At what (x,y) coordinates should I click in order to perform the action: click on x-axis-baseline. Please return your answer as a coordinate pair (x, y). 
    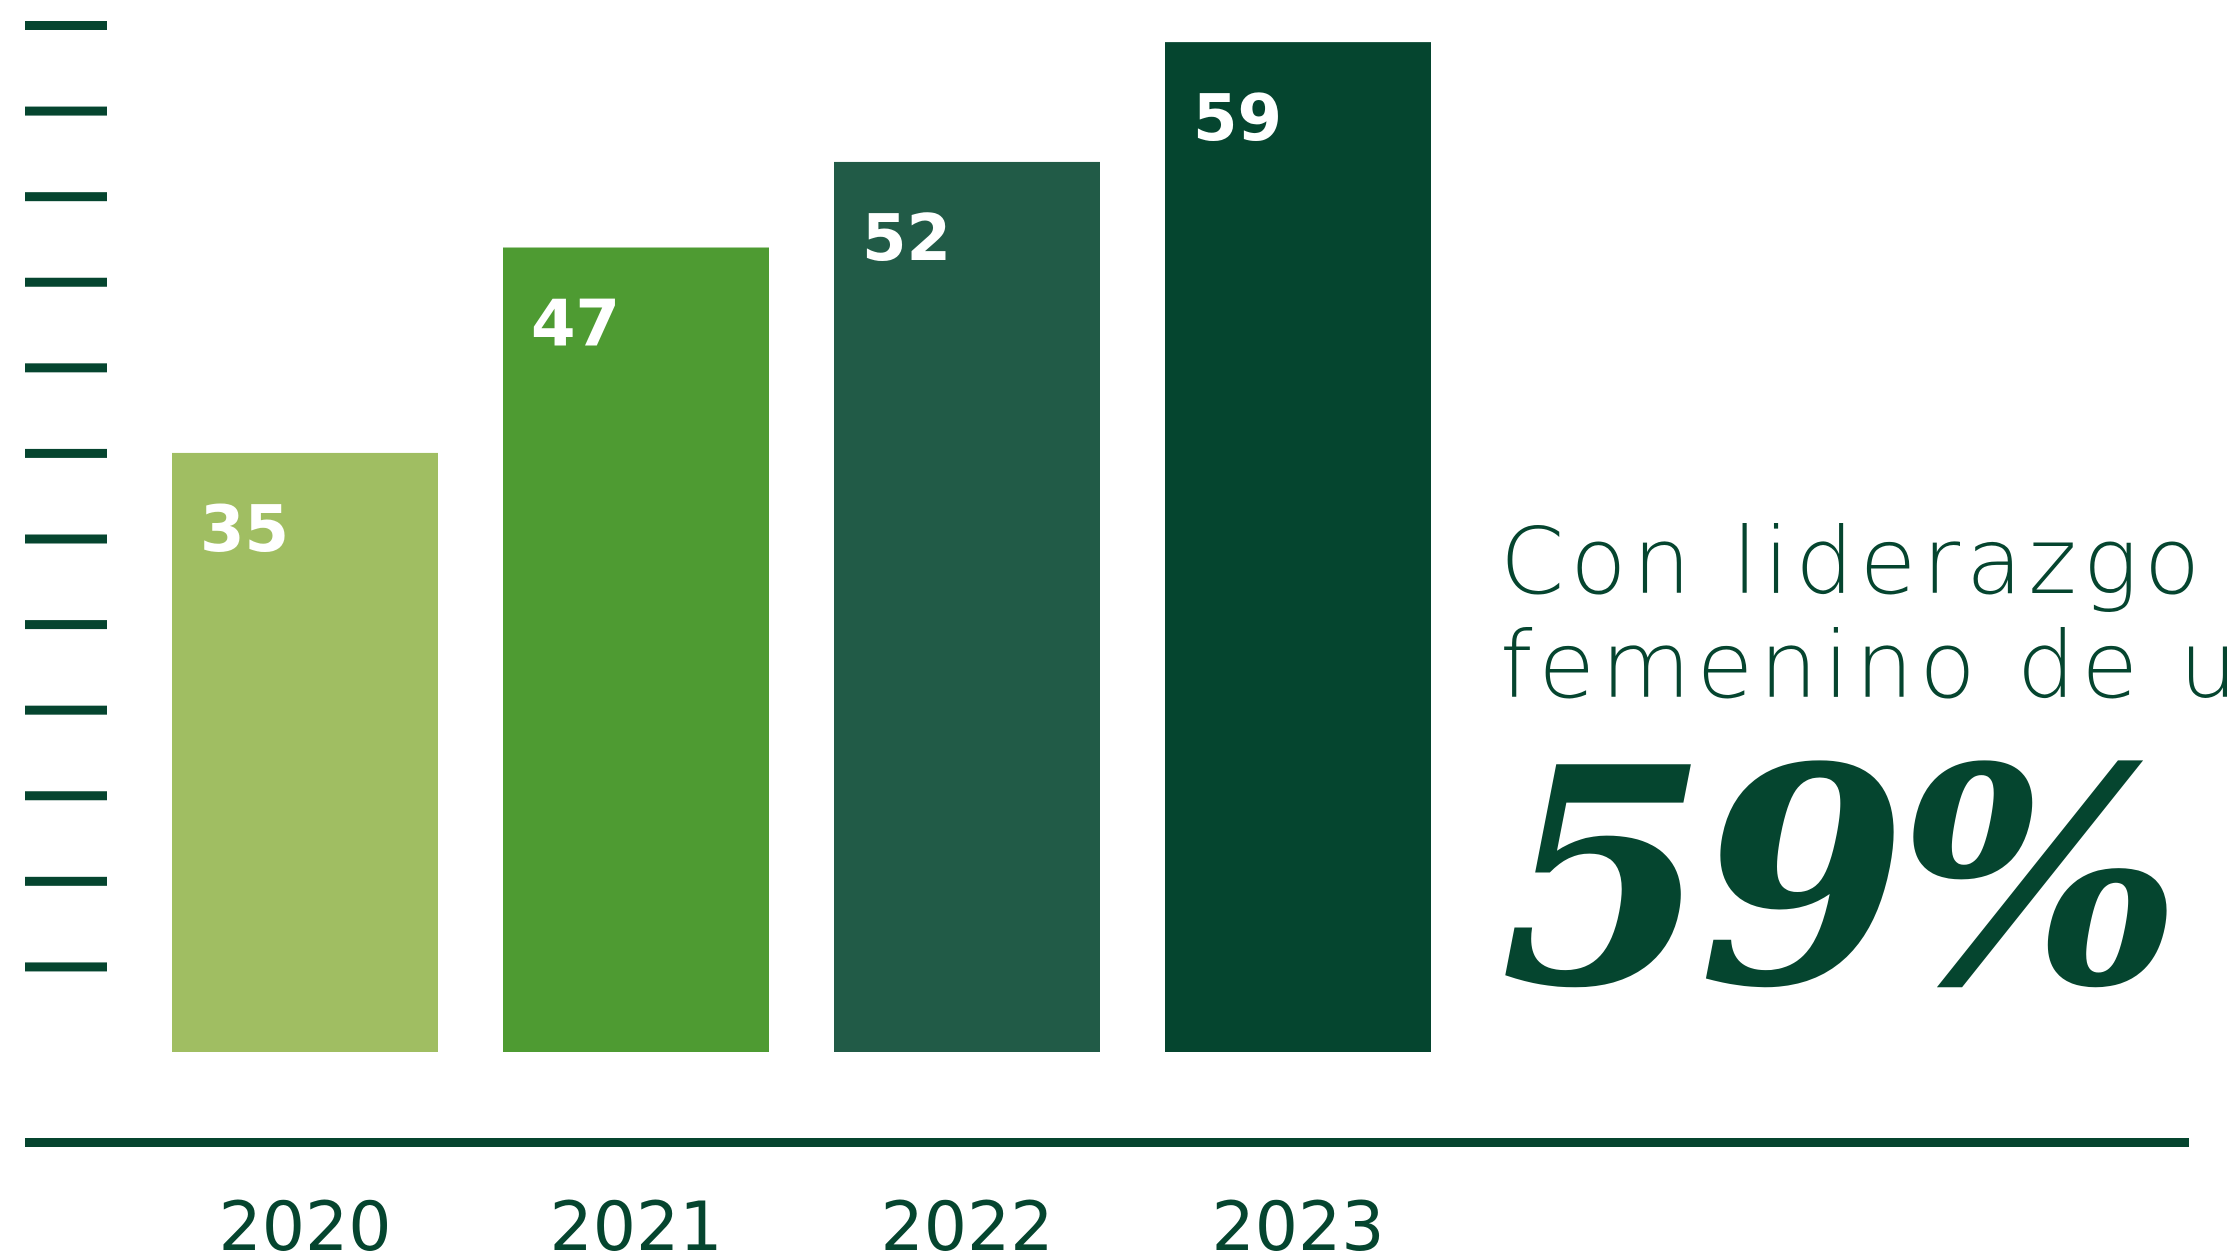
    Looking at the image, I should click on (1107, 1142).